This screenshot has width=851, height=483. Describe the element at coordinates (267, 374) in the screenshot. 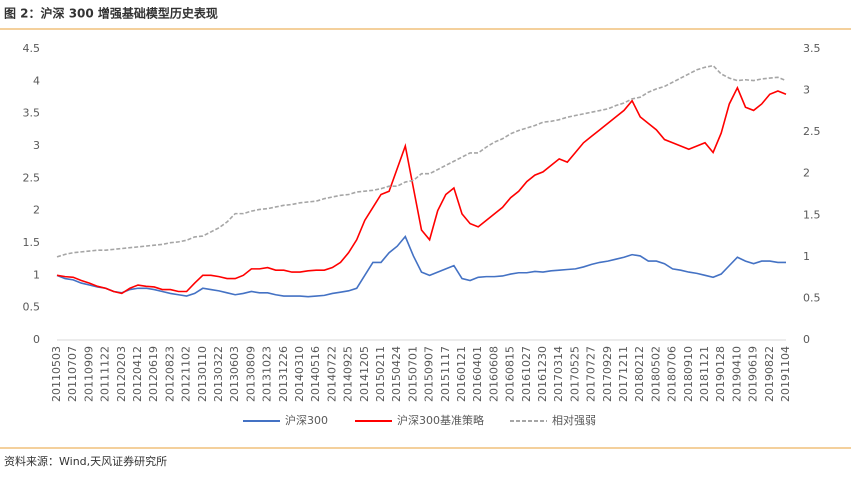

I see `x-tick-label: 20131023` at that location.